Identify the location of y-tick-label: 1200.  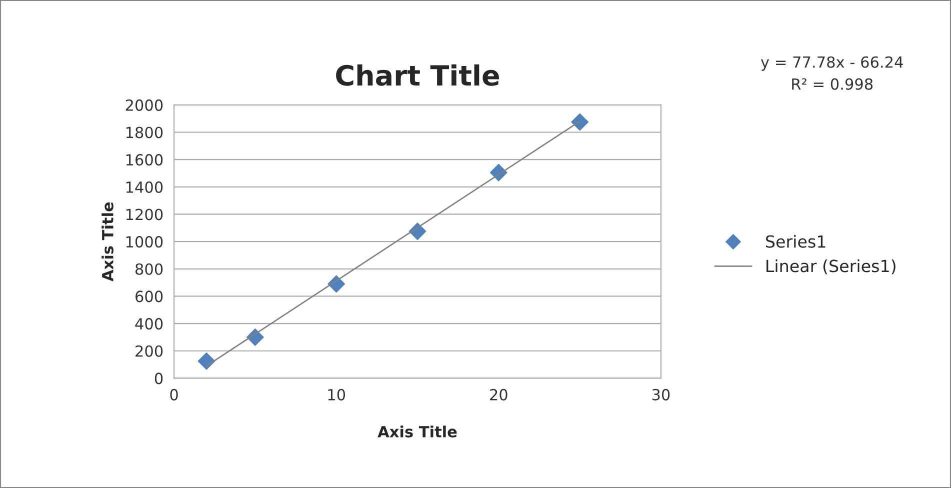
(144, 214).